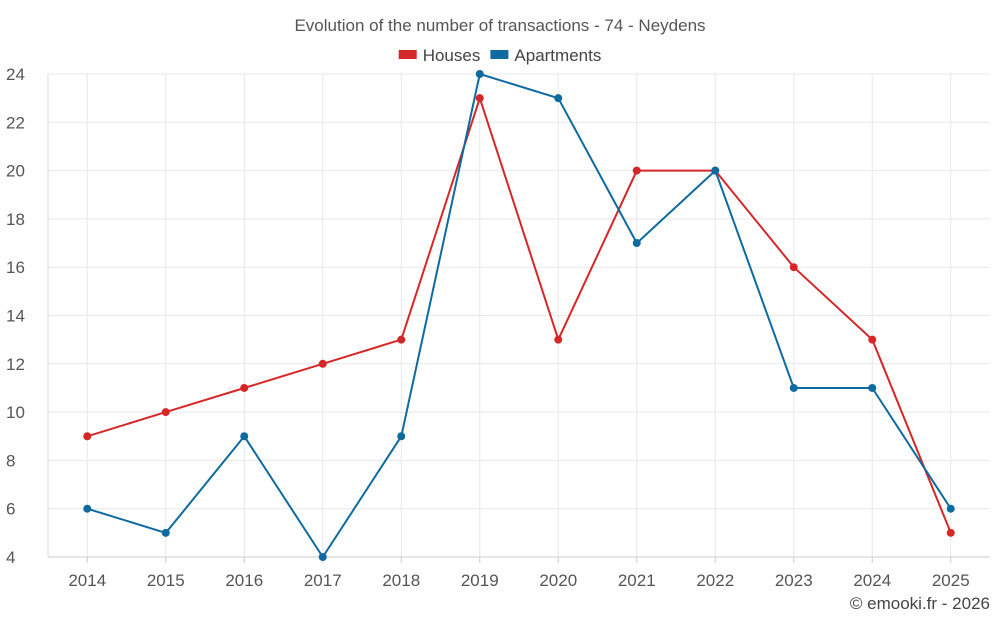 This screenshot has height=630, width=1000. What do you see at coordinates (166, 580) in the screenshot?
I see `x-tick-label: 2015` at bounding box center [166, 580].